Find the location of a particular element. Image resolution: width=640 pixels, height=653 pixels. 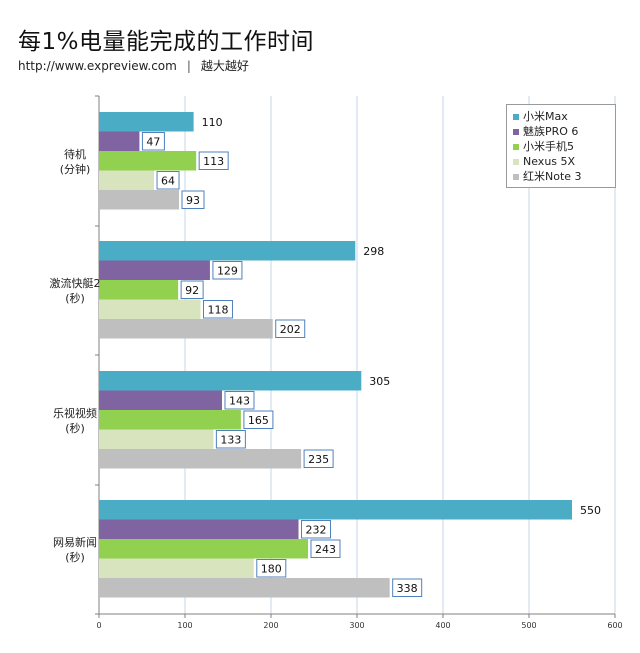

data-label: 92 is located at coordinates (192, 290).